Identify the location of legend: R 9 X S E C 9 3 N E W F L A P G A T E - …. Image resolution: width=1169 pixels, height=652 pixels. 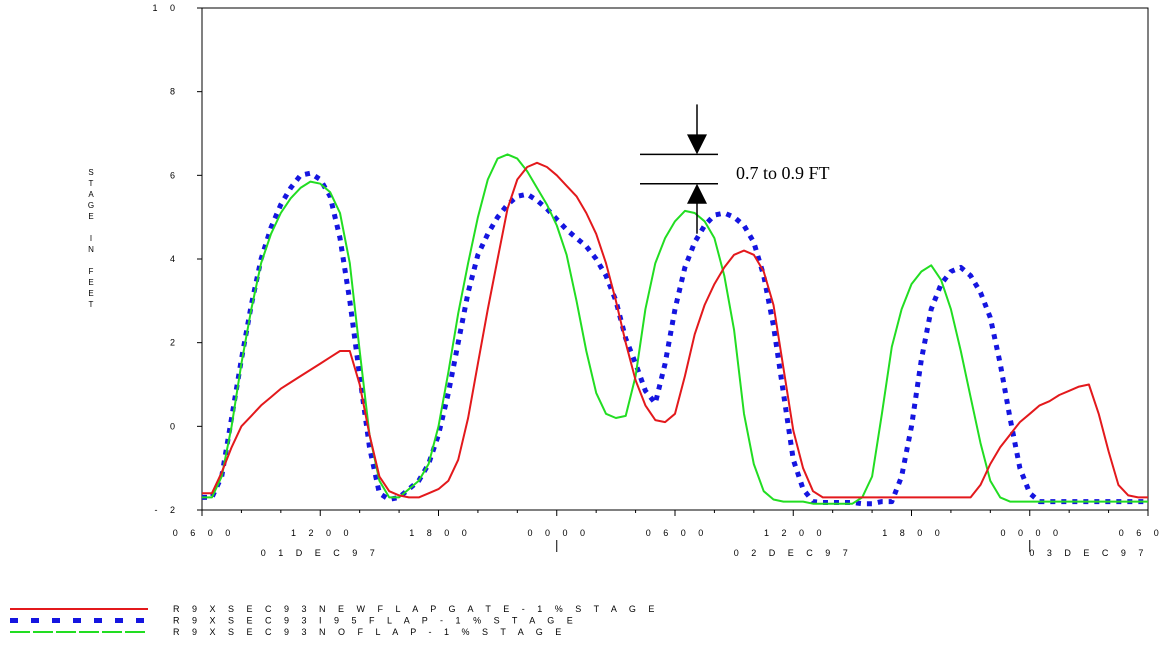
(334, 620).